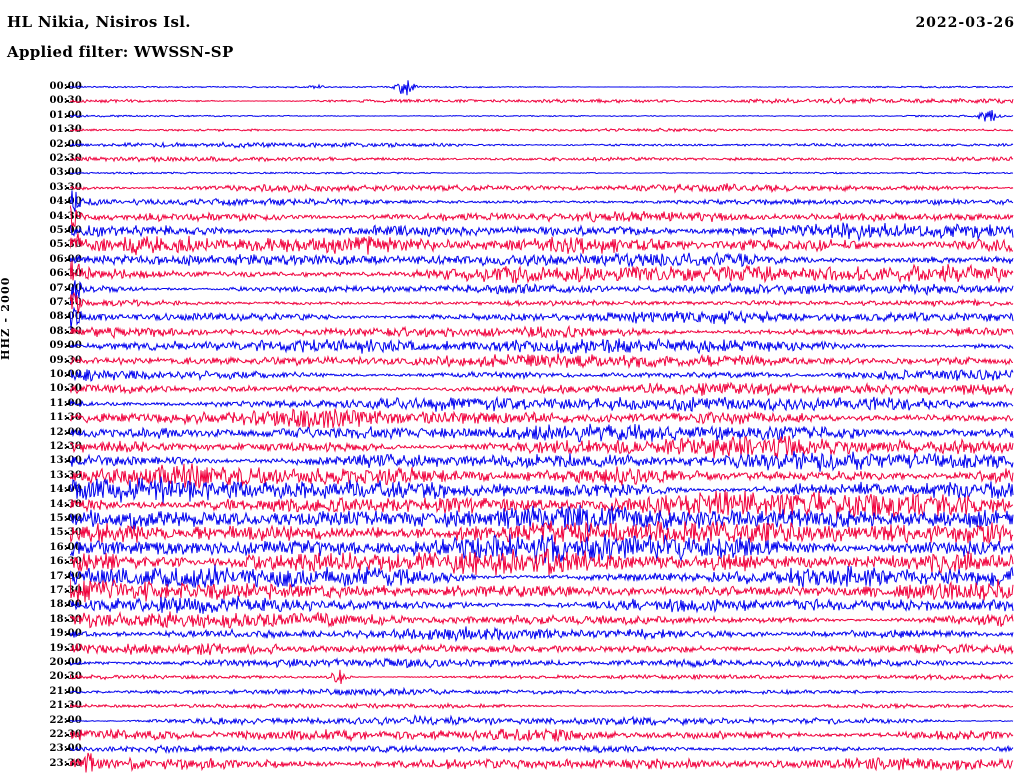 The image size is (1024, 780). What do you see at coordinates (512, 376) in the screenshot?
I see `helicorder-row: 10:00` at bounding box center [512, 376].